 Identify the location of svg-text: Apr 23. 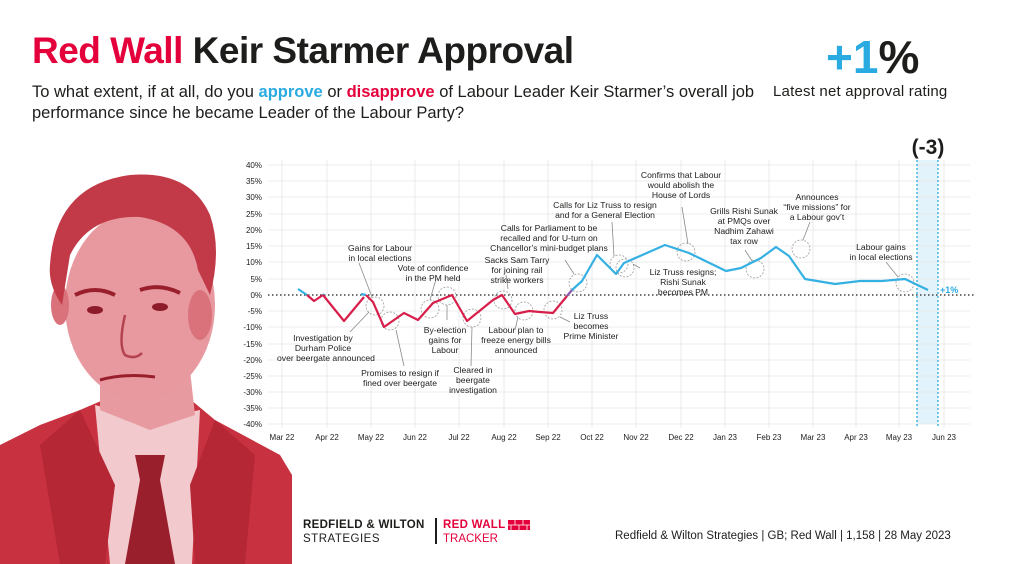
(856, 437).